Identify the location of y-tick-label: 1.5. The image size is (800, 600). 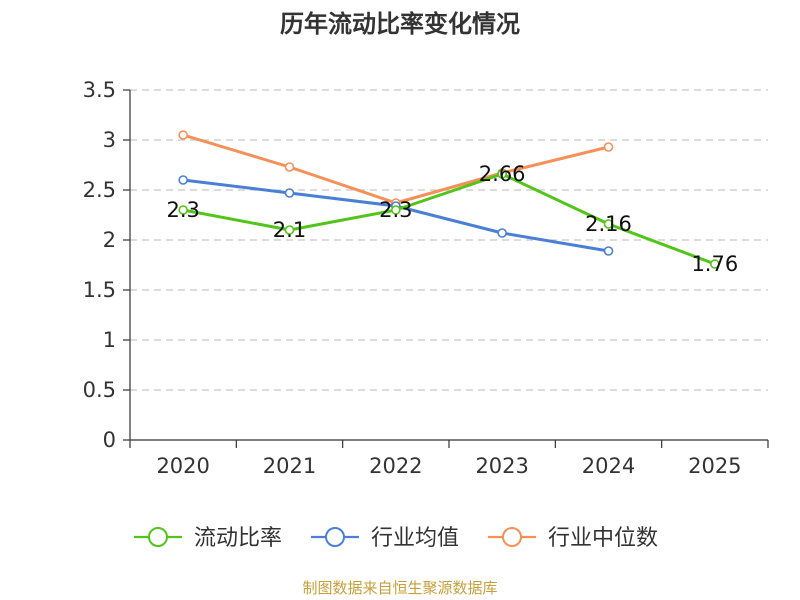
(99, 290).